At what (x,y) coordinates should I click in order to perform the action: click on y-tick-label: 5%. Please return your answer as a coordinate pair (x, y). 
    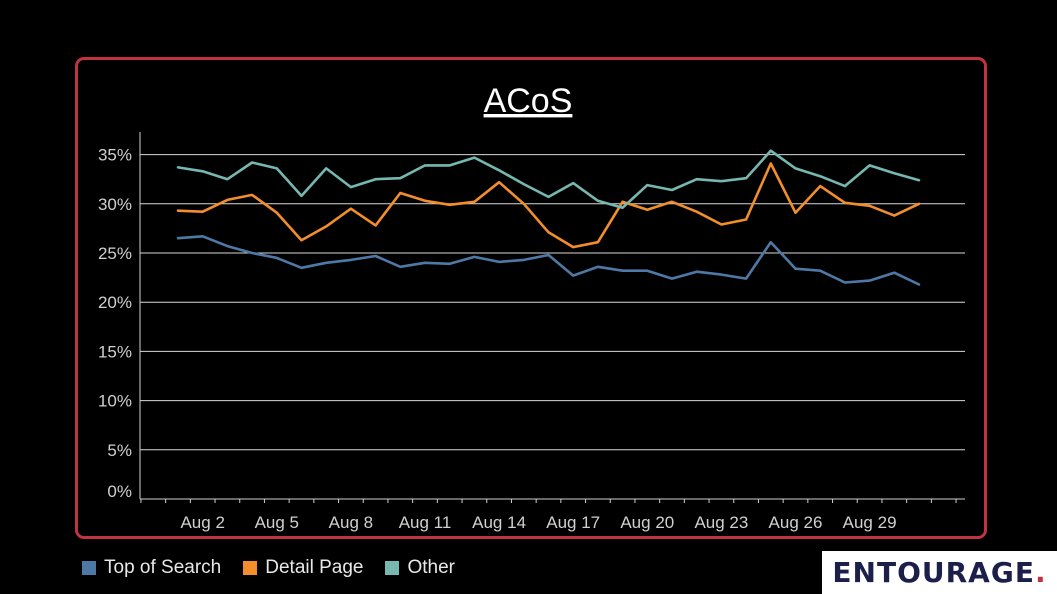
    Looking at the image, I should click on (119, 450).